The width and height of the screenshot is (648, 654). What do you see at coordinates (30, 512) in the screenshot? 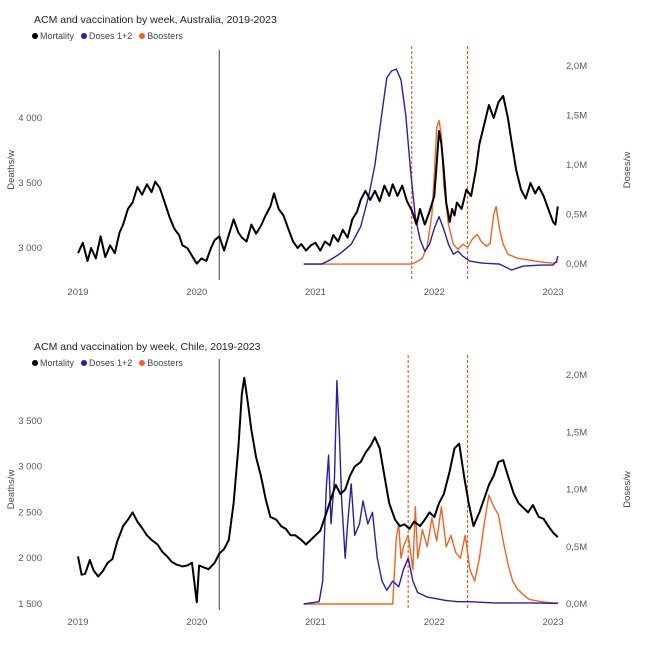
I see `y-tick-label: 2 500` at bounding box center [30, 512].